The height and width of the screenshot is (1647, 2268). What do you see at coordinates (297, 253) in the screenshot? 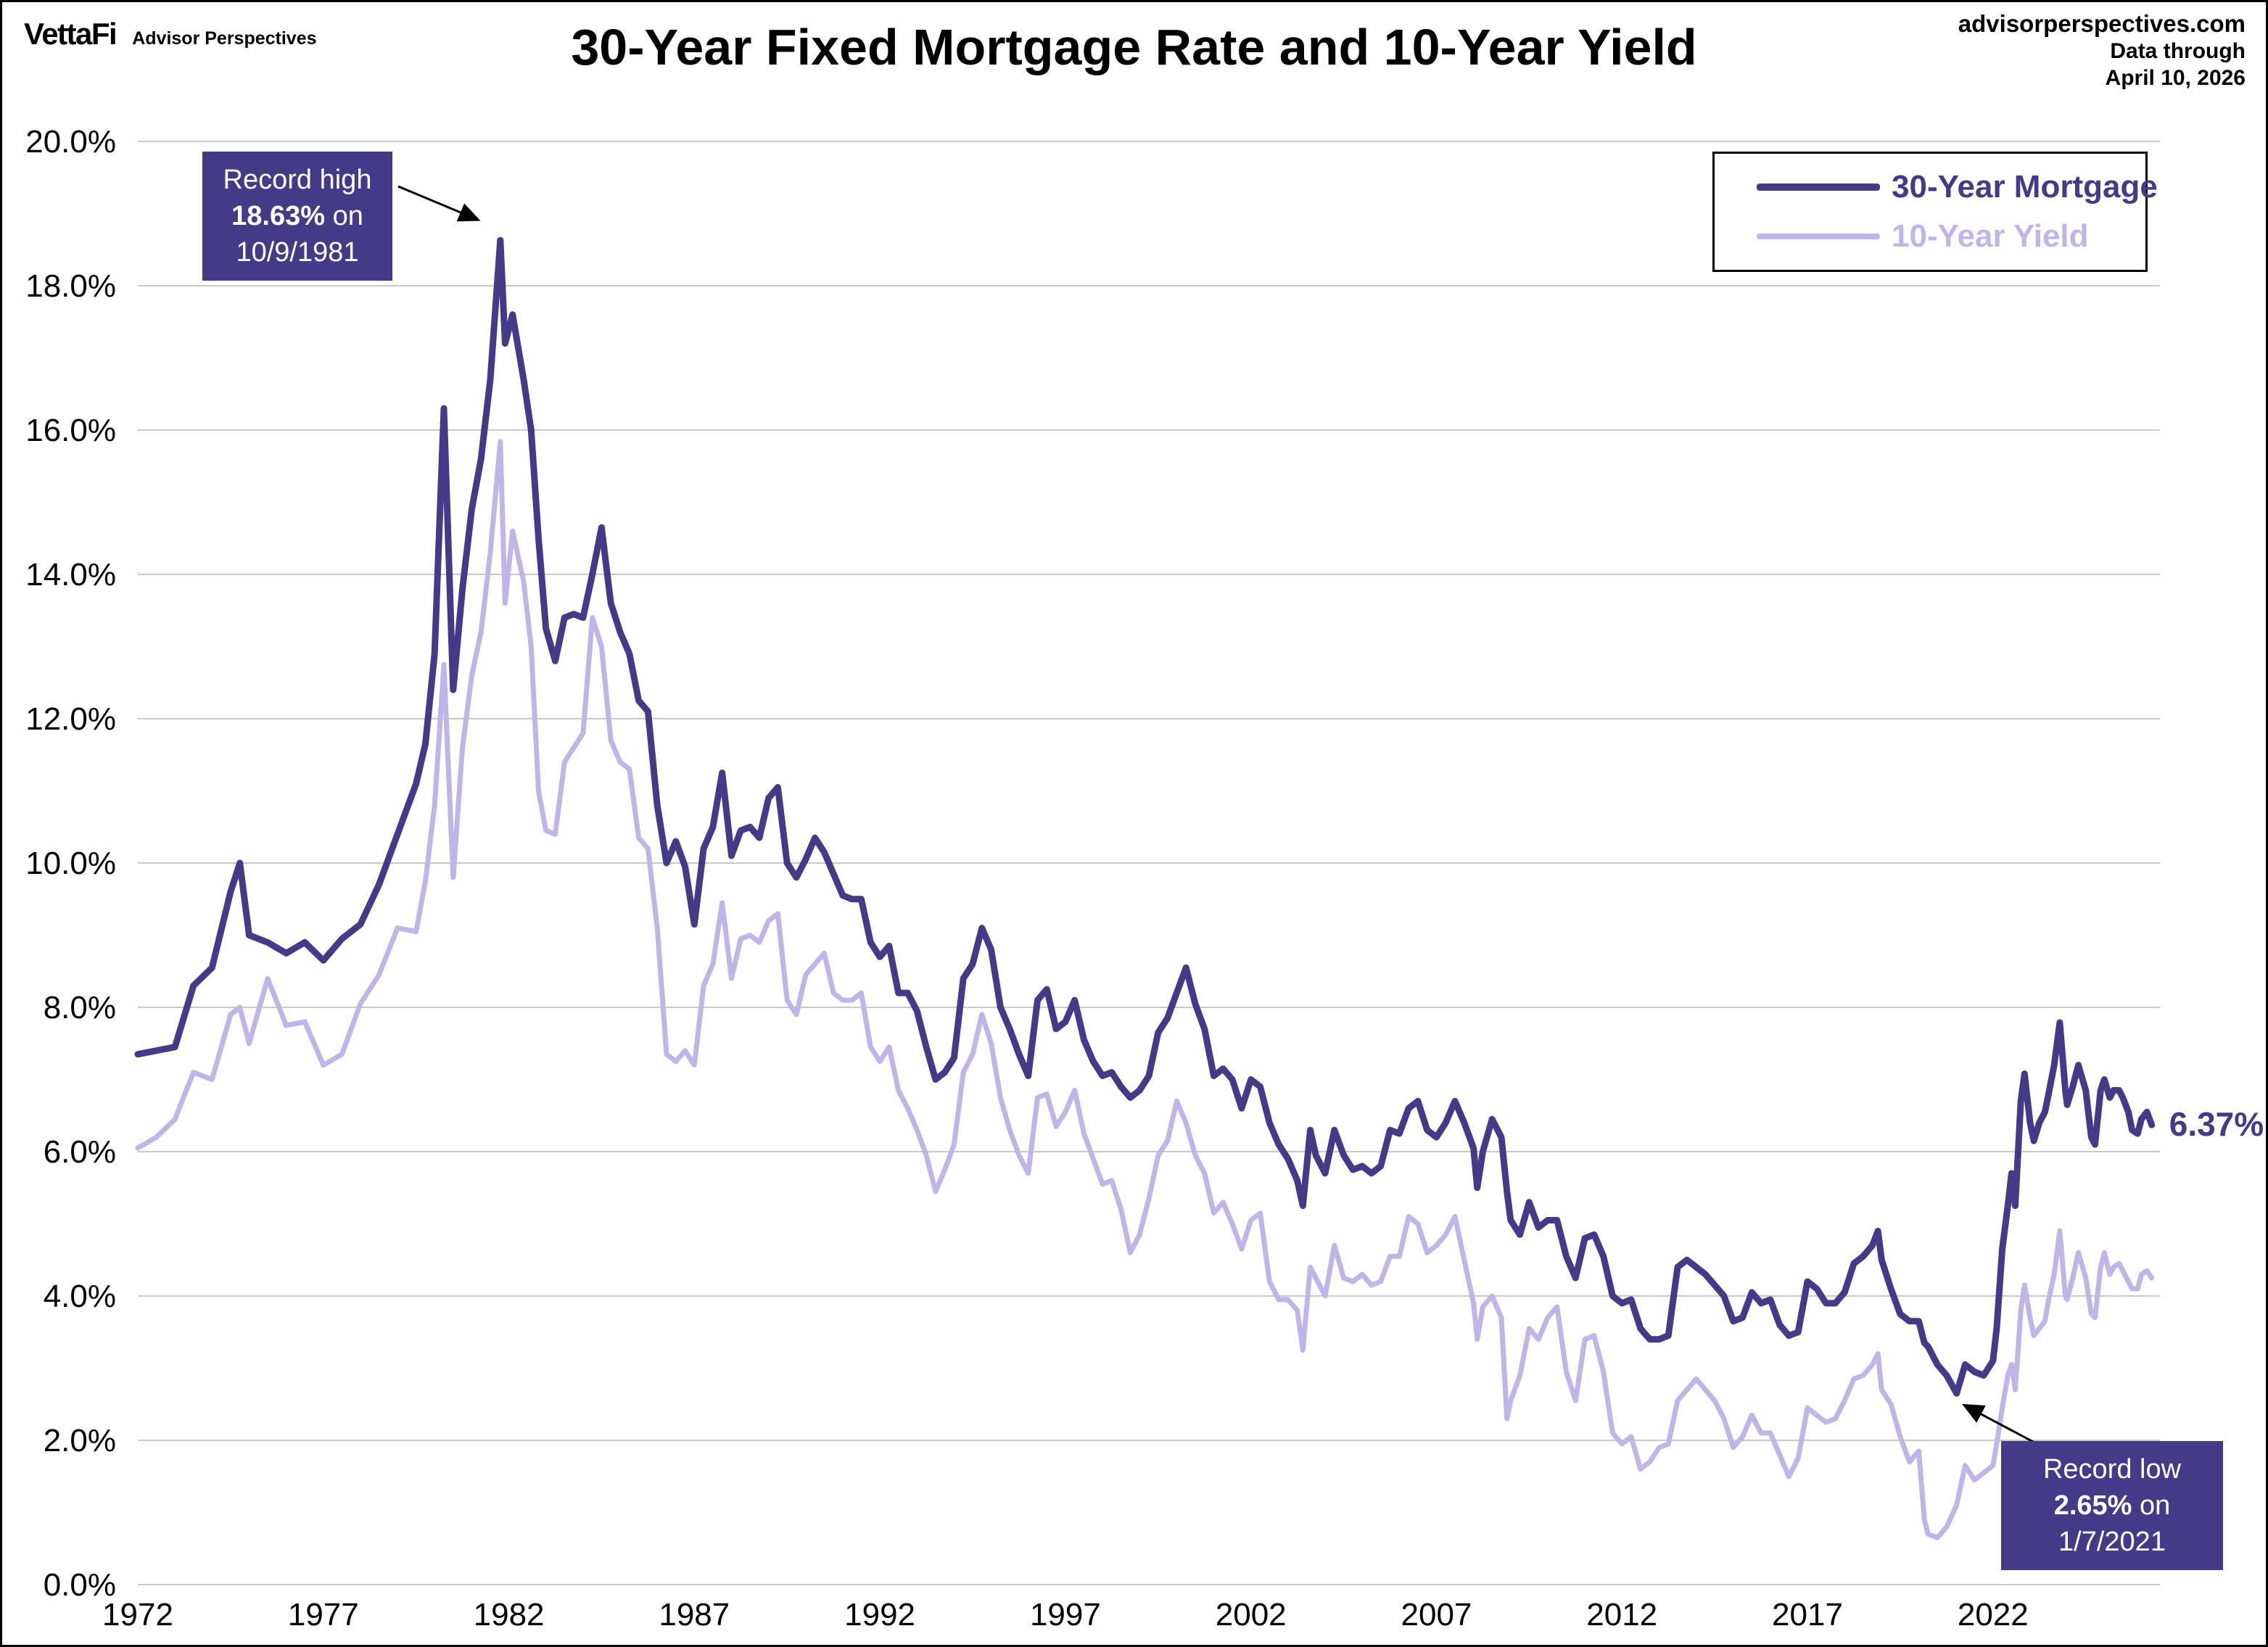
I see `record-high-date: 10/9/1981` at bounding box center [297, 253].